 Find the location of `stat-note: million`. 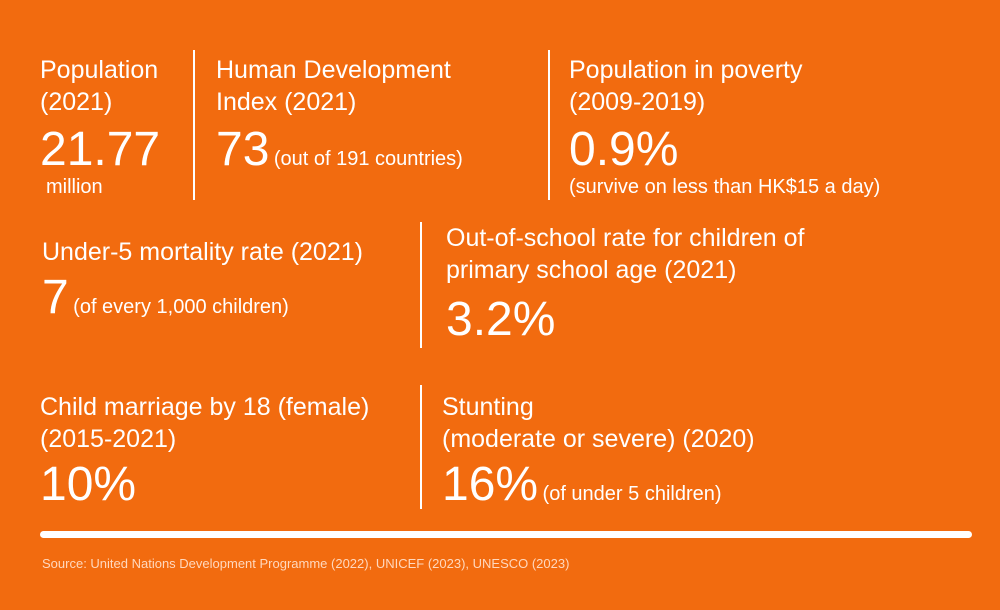

stat-note: million is located at coordinates (74, 187).